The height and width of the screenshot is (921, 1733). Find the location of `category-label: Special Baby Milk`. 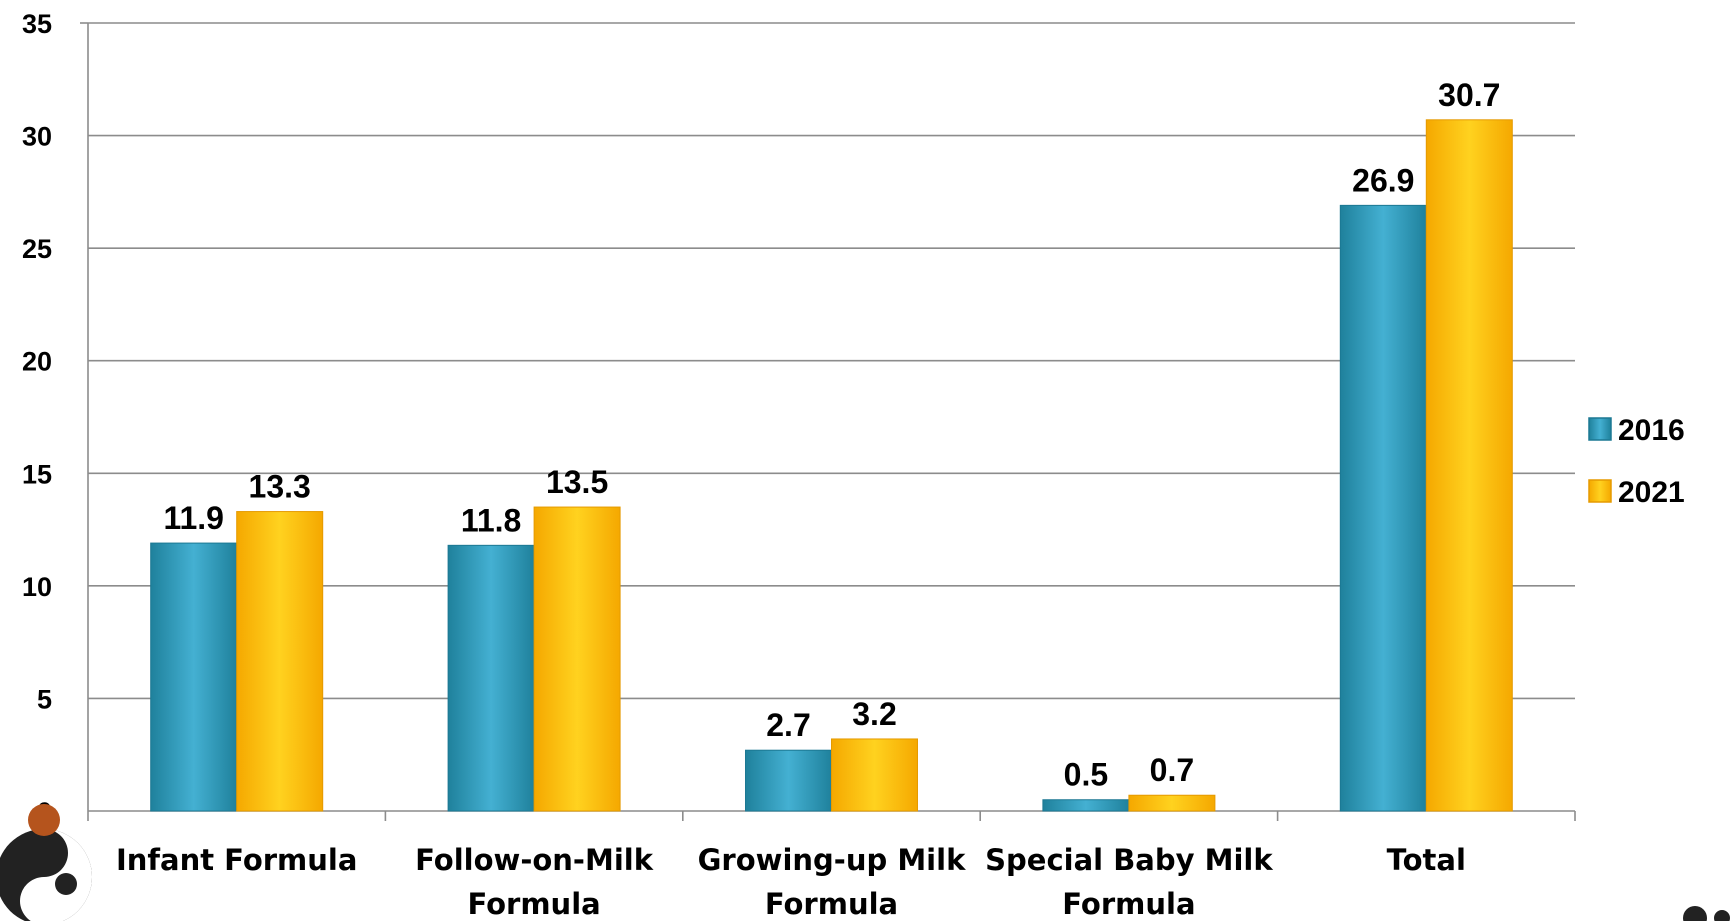

category-label: Special Baby Milk is located at coordinates (1129, 860).